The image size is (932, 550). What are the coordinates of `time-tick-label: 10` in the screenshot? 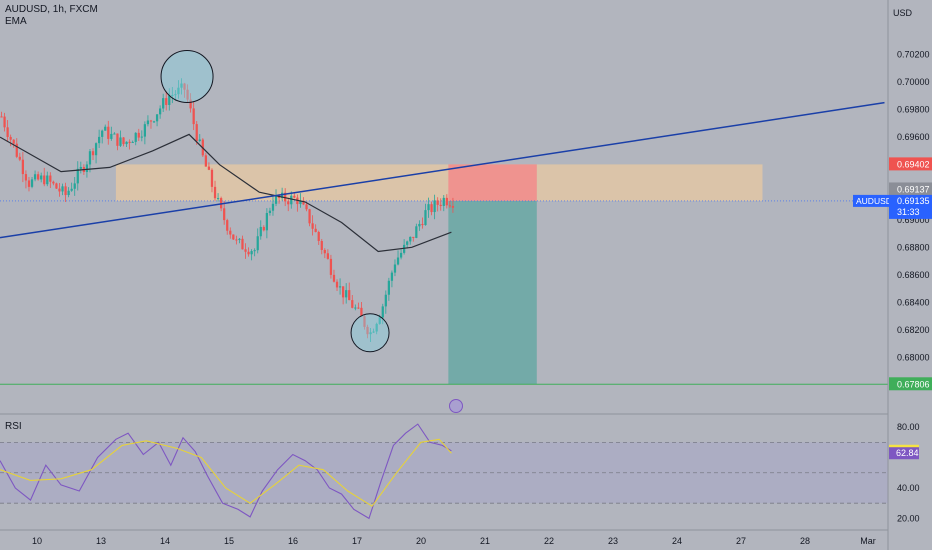 It's located at (37, 541).